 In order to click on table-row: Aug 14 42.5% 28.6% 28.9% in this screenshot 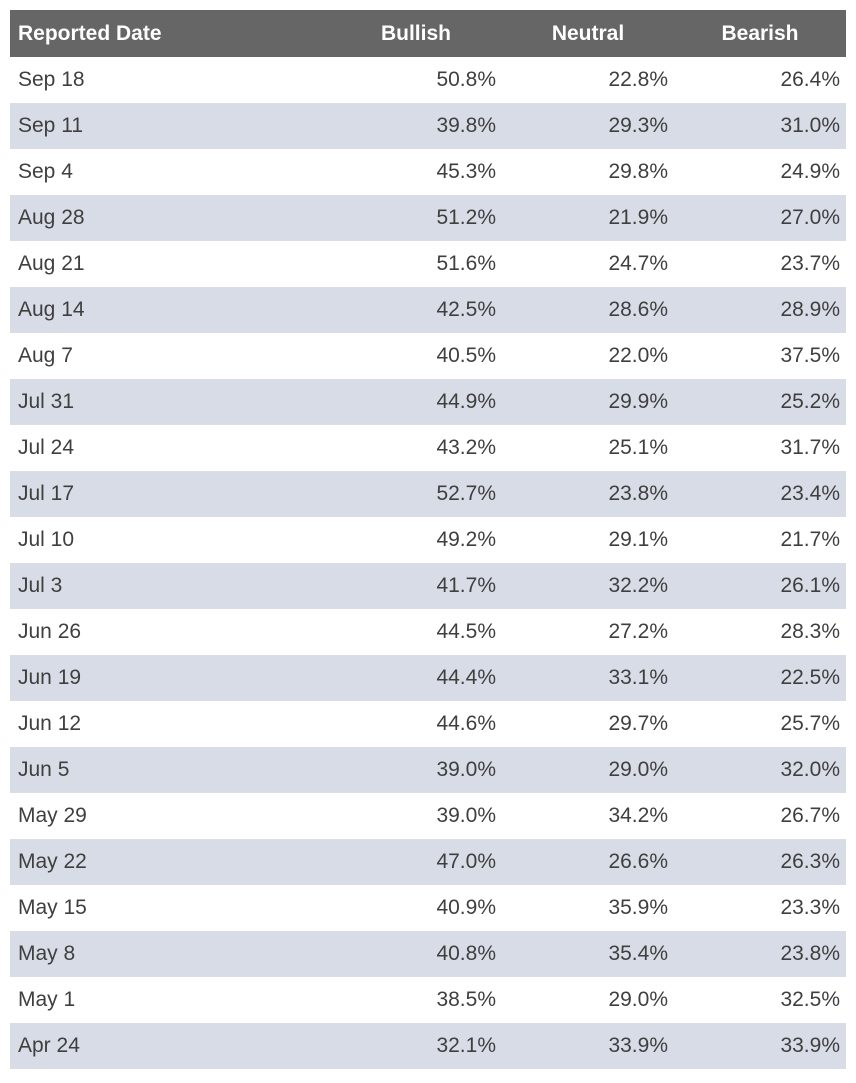, I will do `click(428, 310)`.